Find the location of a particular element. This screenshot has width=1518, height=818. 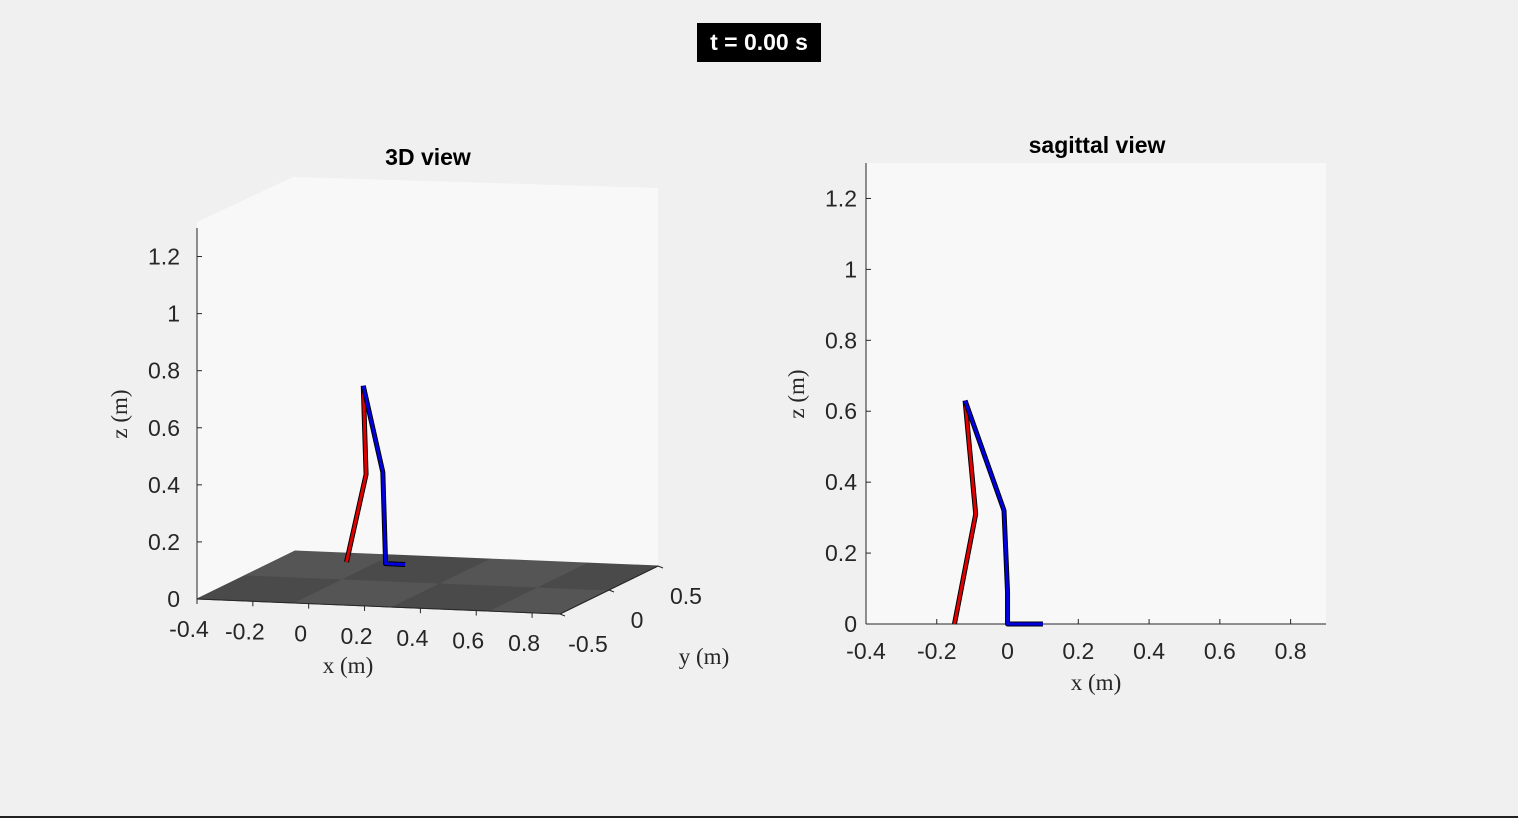

y-tick-label: 0.5 is located at coordinates (686, 596).